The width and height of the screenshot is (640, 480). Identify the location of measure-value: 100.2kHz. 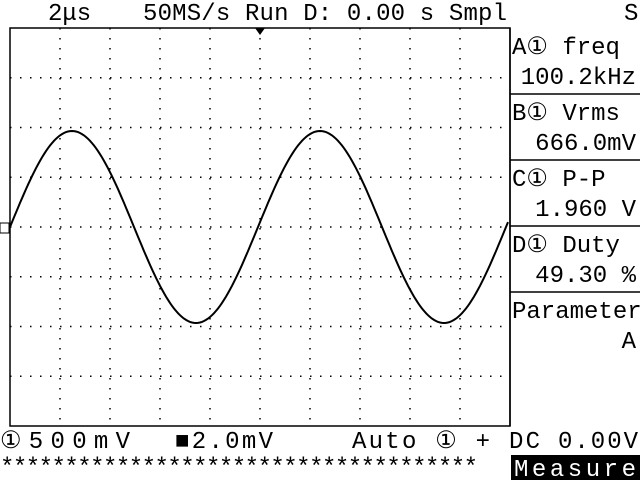
(578, 78).